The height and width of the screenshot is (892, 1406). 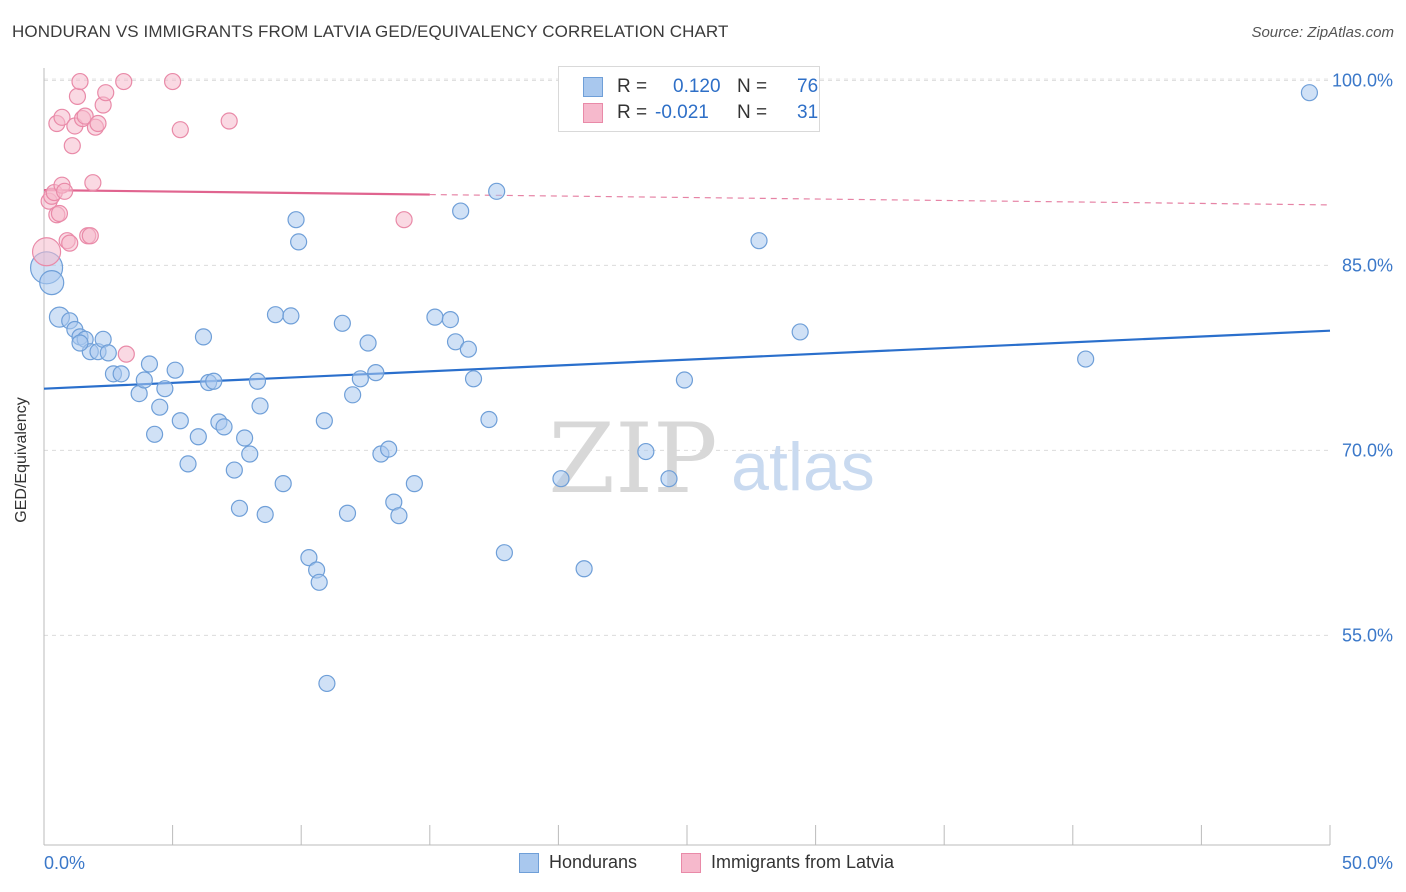 I want to click on y-tick-label: 70.0%, so click(x=1367, y=450).